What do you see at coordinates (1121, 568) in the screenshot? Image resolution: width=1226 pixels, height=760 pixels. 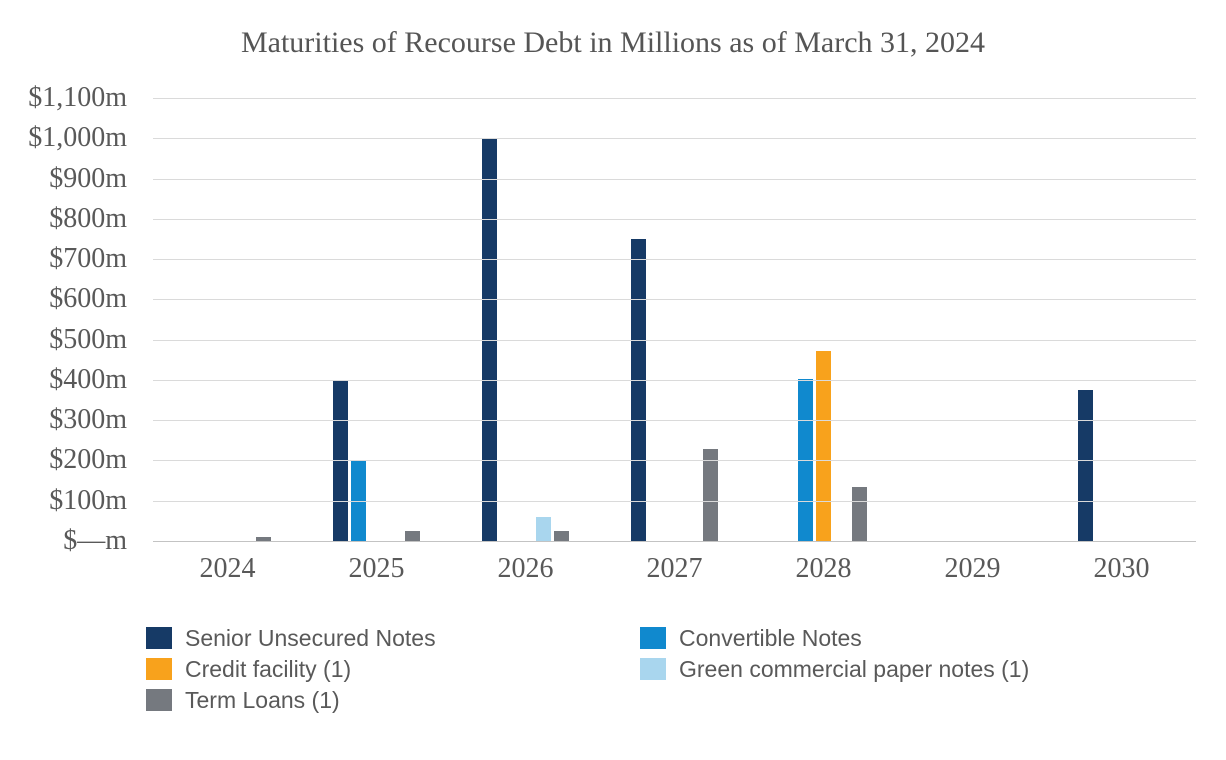 I see `x-tick-label-2030: 2030` at bounding box center [1121, 568].